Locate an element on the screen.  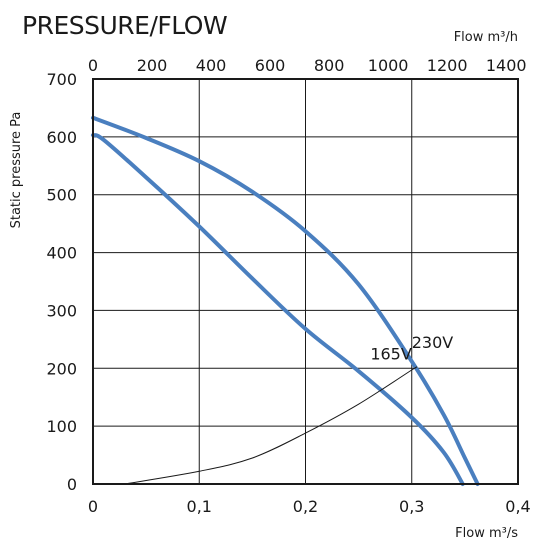
y-axis-label: Static pressure Pa is located at coordinates (16, 170).